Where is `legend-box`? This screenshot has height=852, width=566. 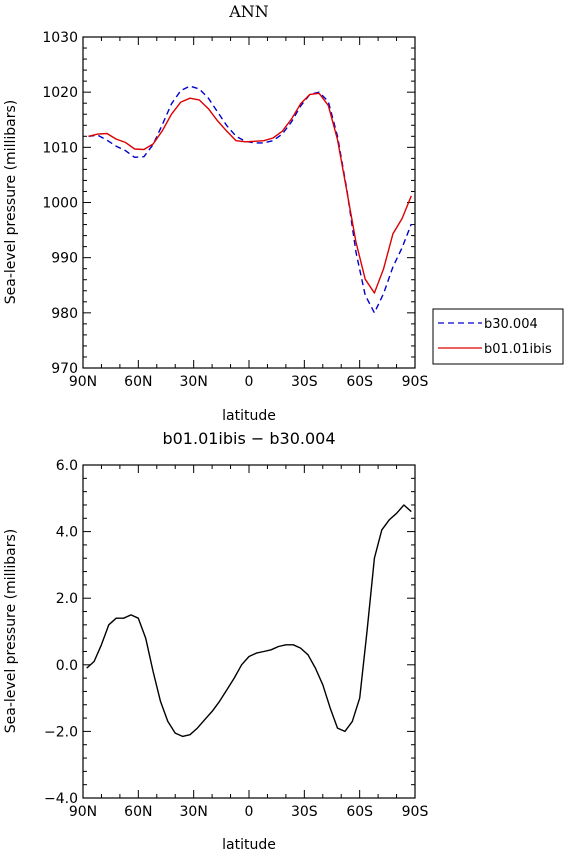 legend-box is located at coordinates (498, 336).